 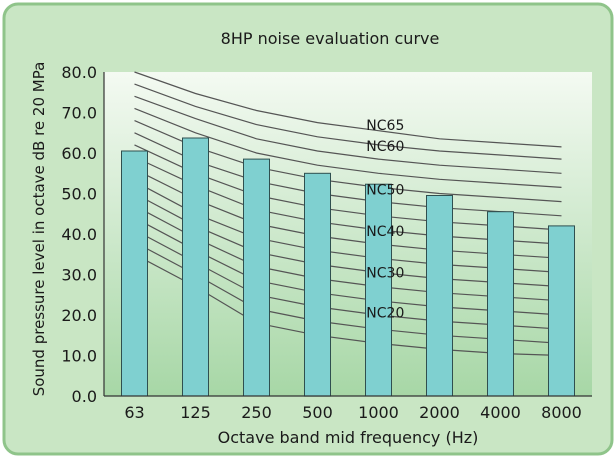 I want to click on nc-label-nc50: NC50, so click(x=385, y=190).